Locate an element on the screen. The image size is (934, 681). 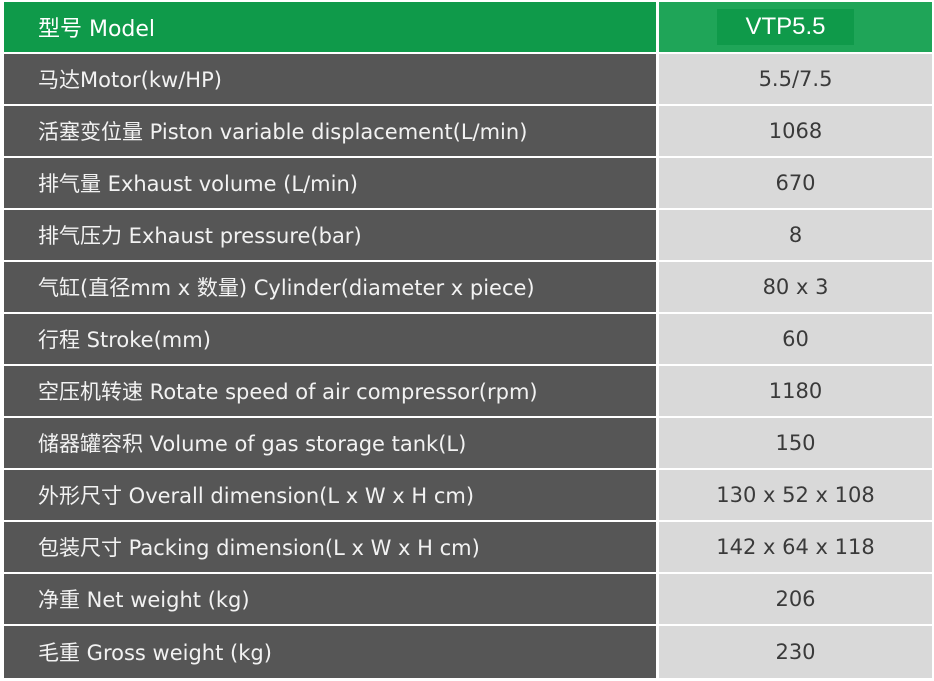
row-value: 8 is located at coordinates (795, 235).